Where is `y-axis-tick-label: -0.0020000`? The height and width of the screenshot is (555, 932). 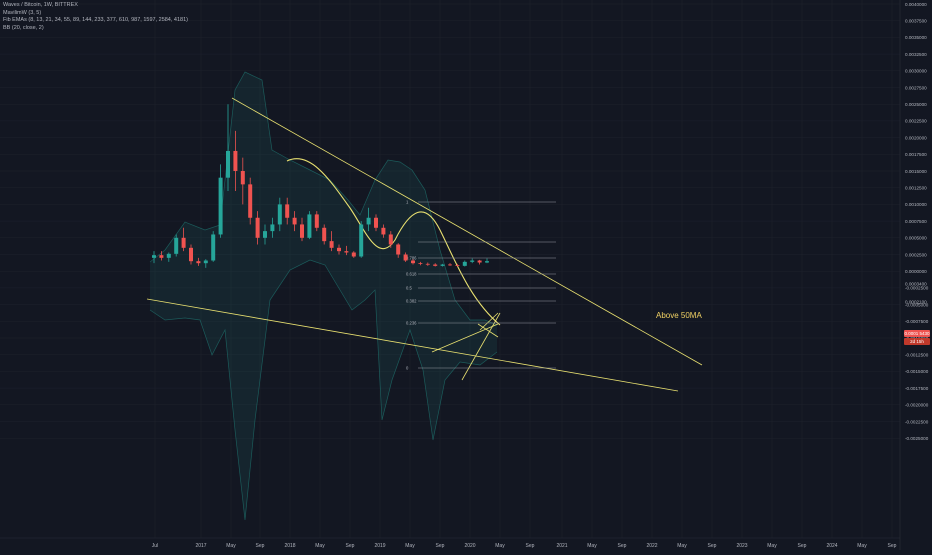 y-axis-tick-label: -0.0020000 is located at coordinates (917, 405).